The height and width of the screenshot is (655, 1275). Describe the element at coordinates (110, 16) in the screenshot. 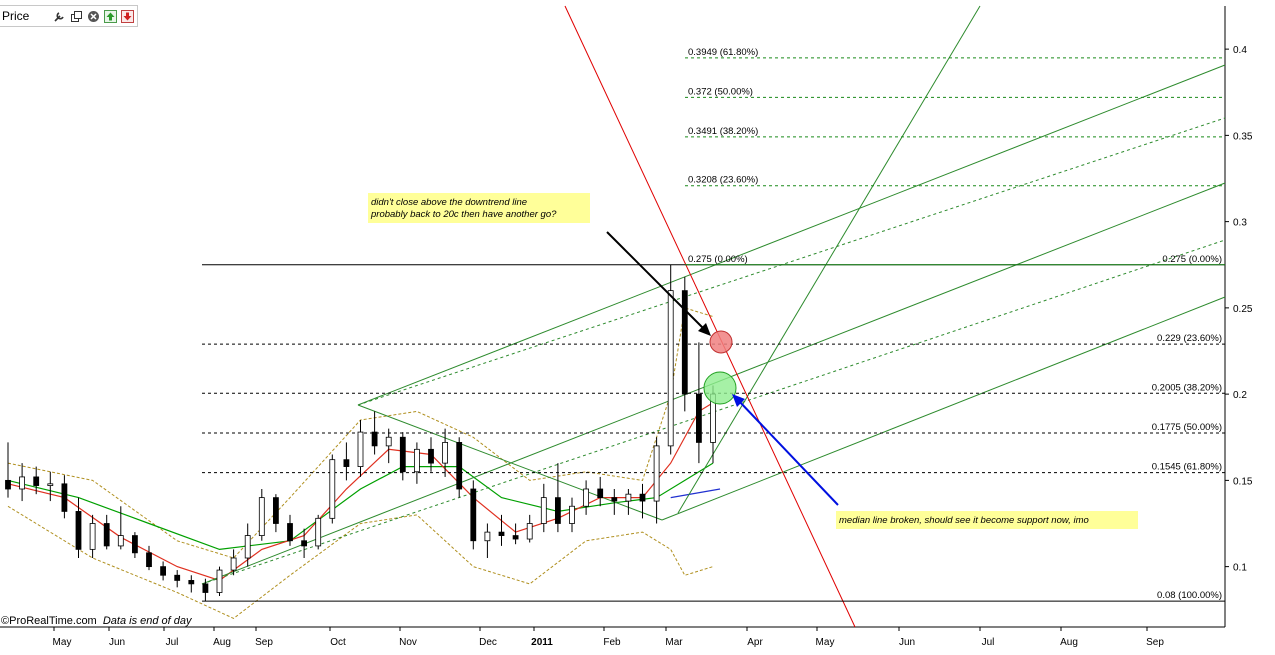

I see `scroll-up-icon` at that location.